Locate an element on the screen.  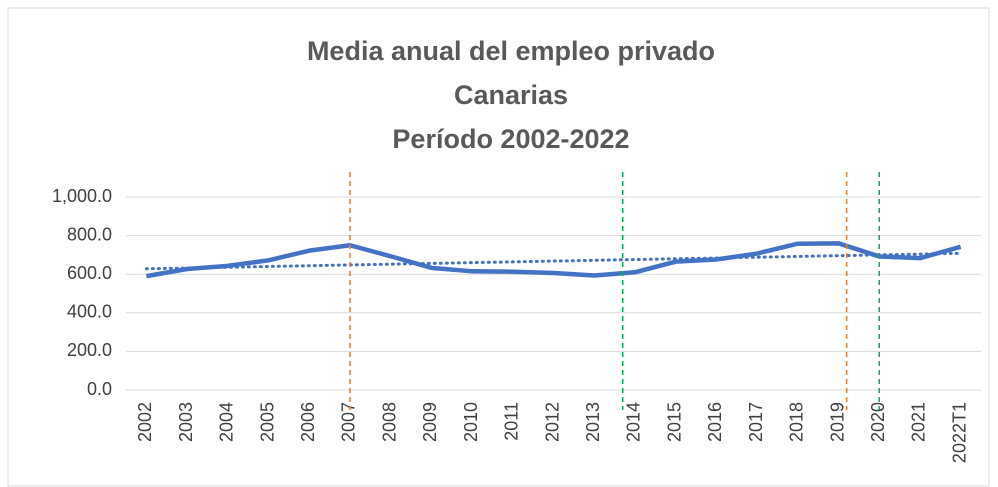
x-tick-label: 2020 is located at coordinates (878, 422).